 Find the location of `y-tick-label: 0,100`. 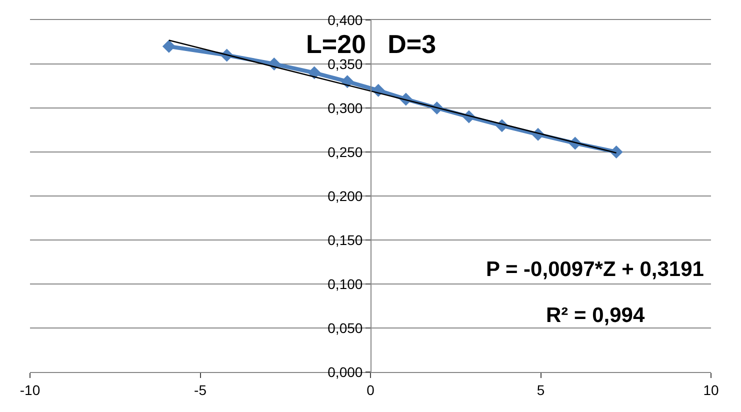

y-tick-label: 0,100 is located at coordinates (345, 284).